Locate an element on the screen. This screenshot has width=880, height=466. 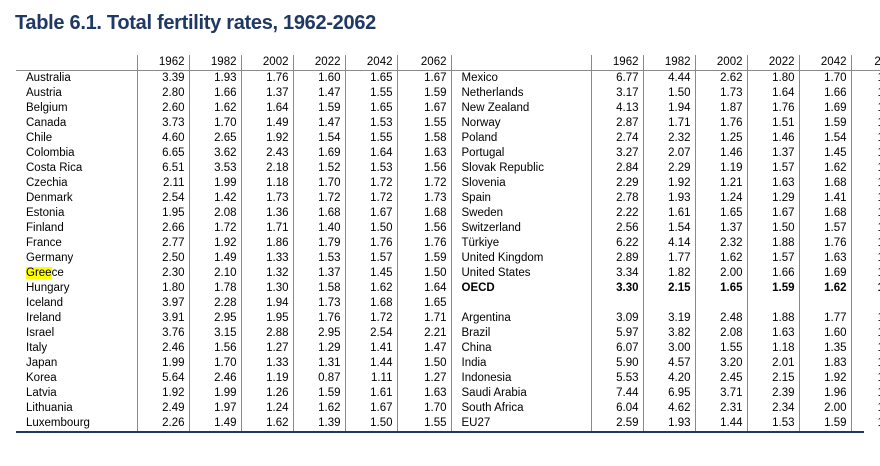
rate-cell: 2.00 is located at coordinates (721, 273).